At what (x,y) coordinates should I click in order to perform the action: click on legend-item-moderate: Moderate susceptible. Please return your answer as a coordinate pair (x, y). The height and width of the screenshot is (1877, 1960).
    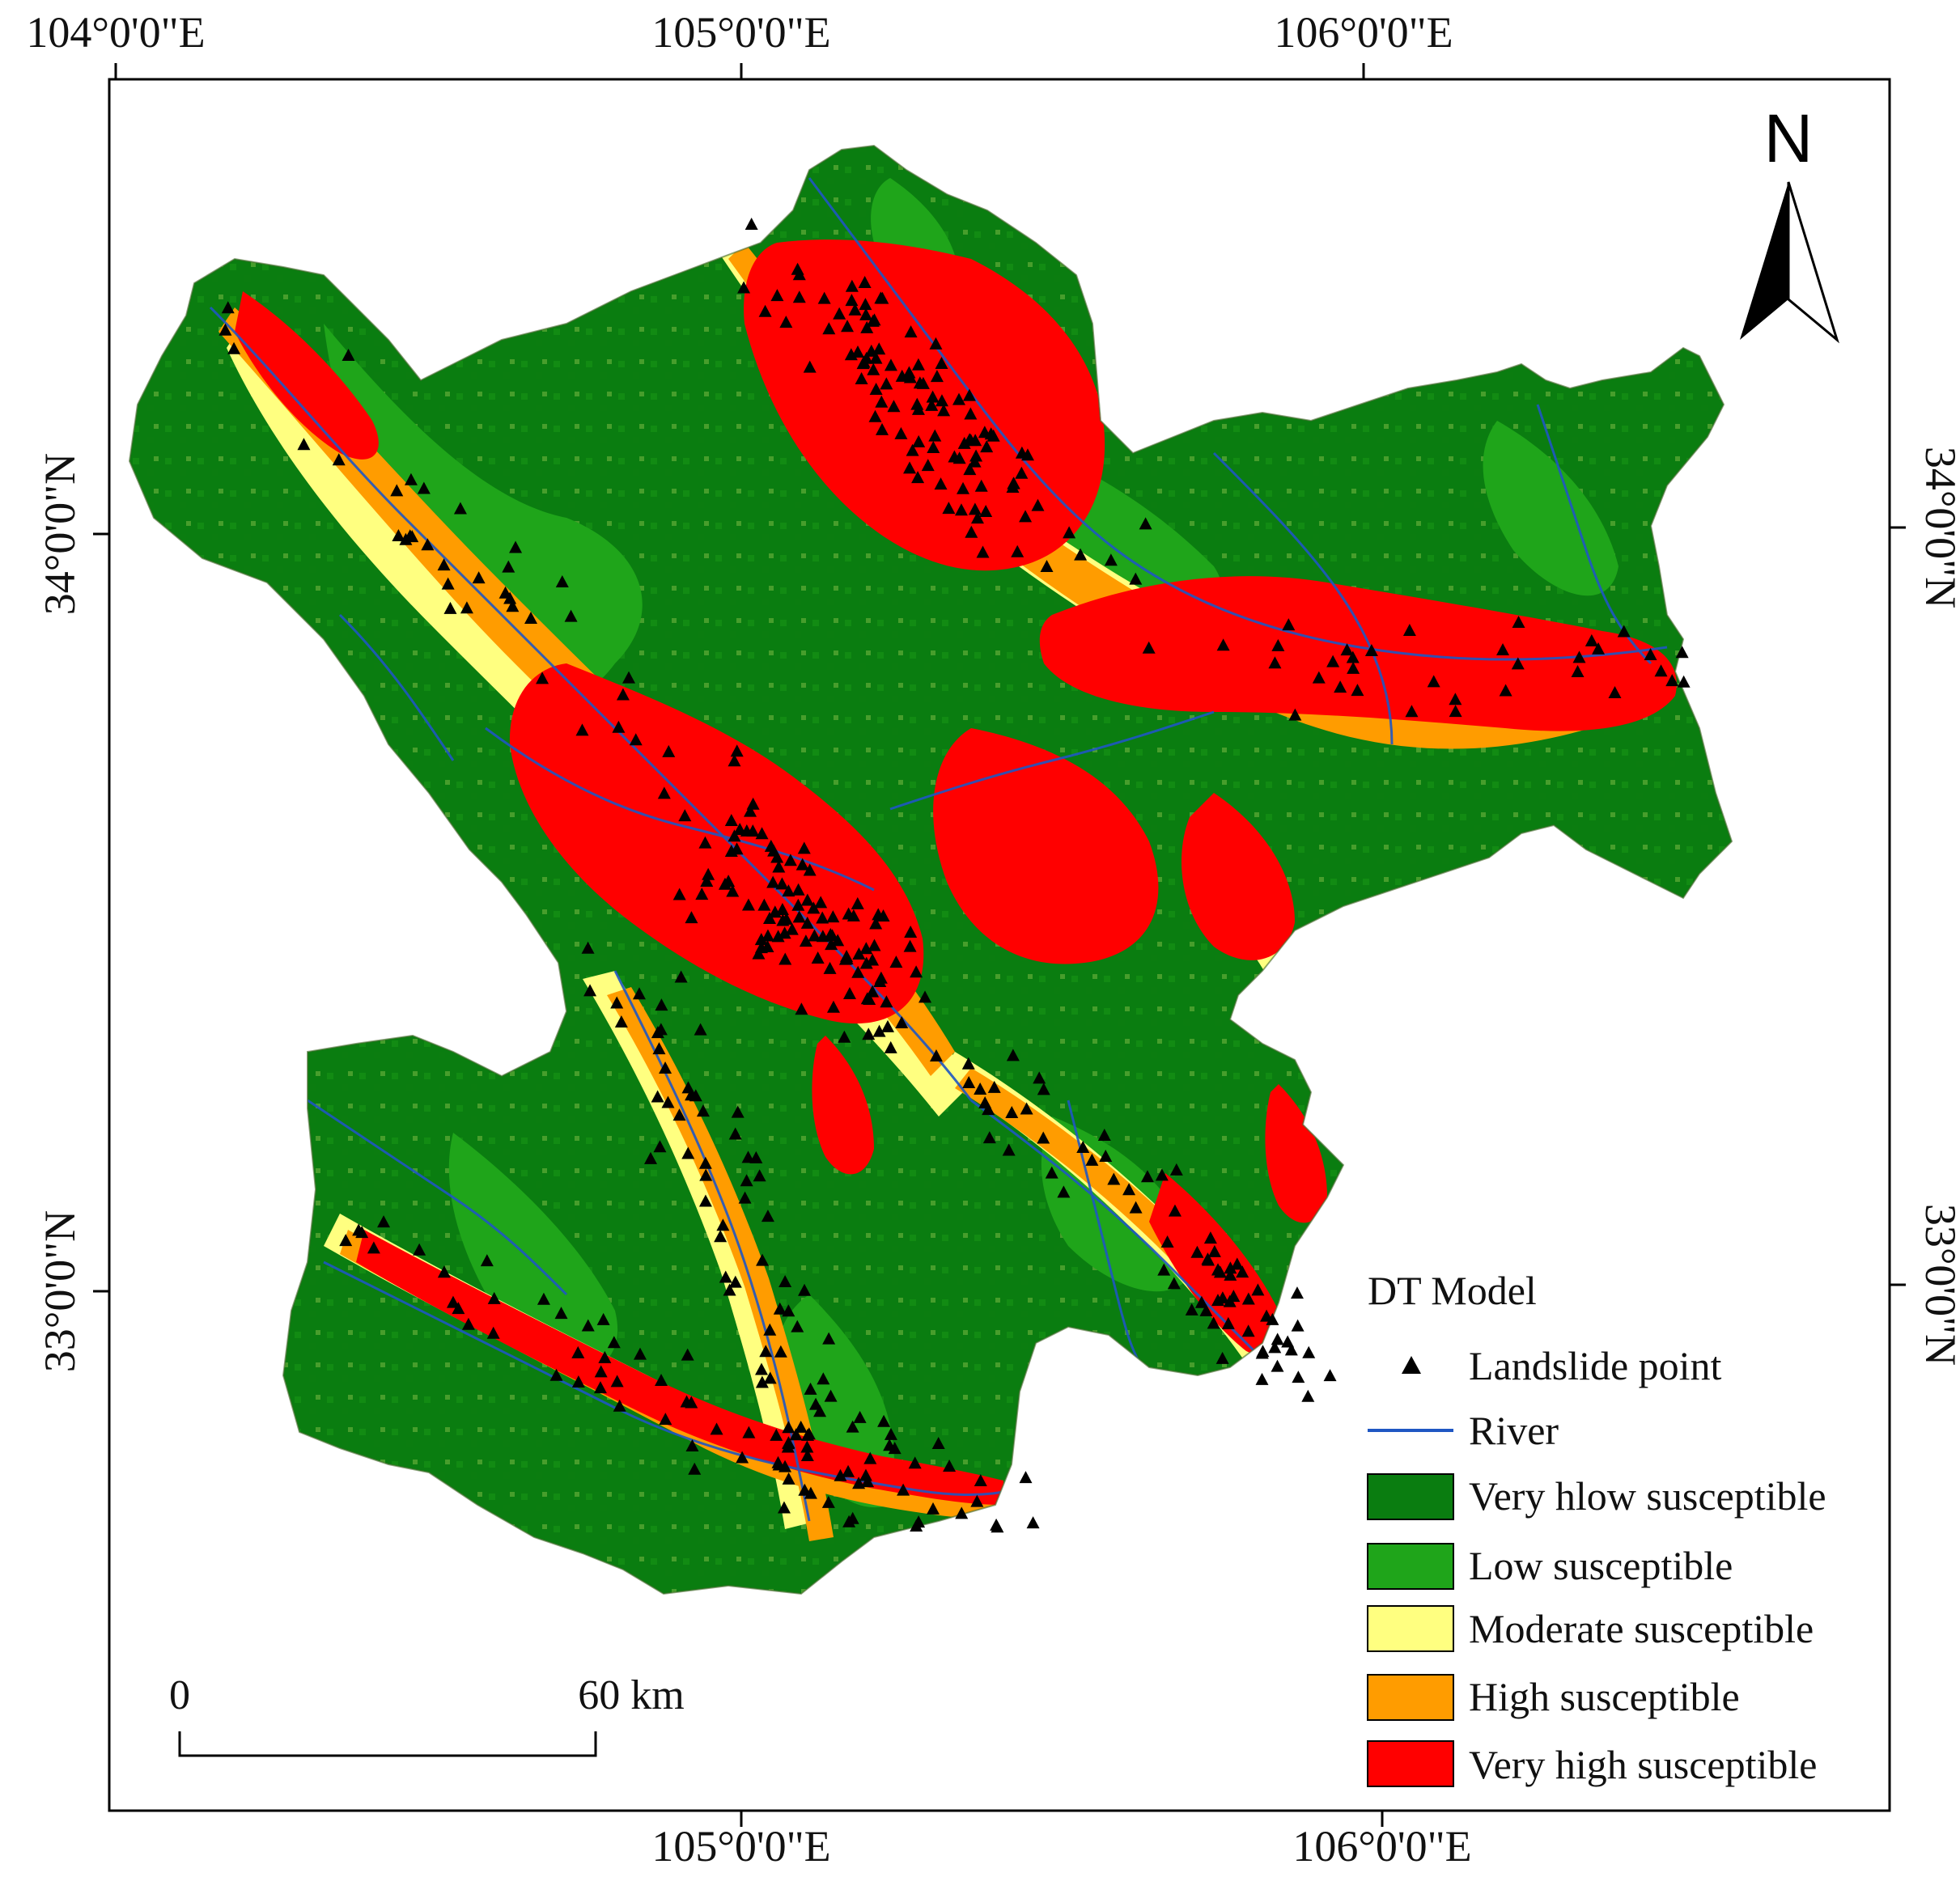
    Looking at the image, I should click on (1590, 1629).